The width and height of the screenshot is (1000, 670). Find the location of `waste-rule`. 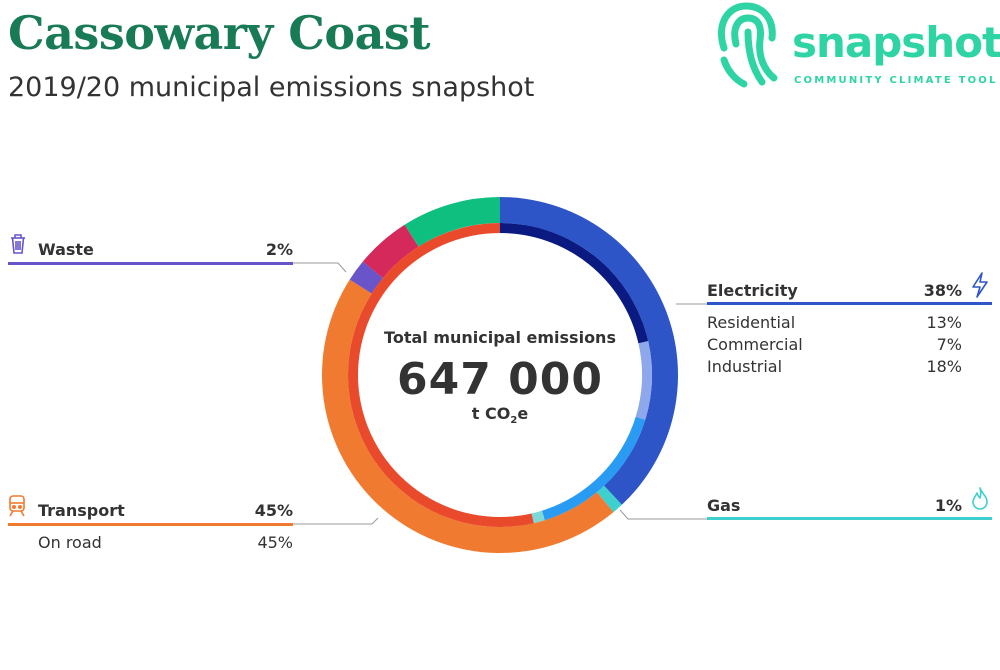

waste-rule is located at coordinates (150, 263).